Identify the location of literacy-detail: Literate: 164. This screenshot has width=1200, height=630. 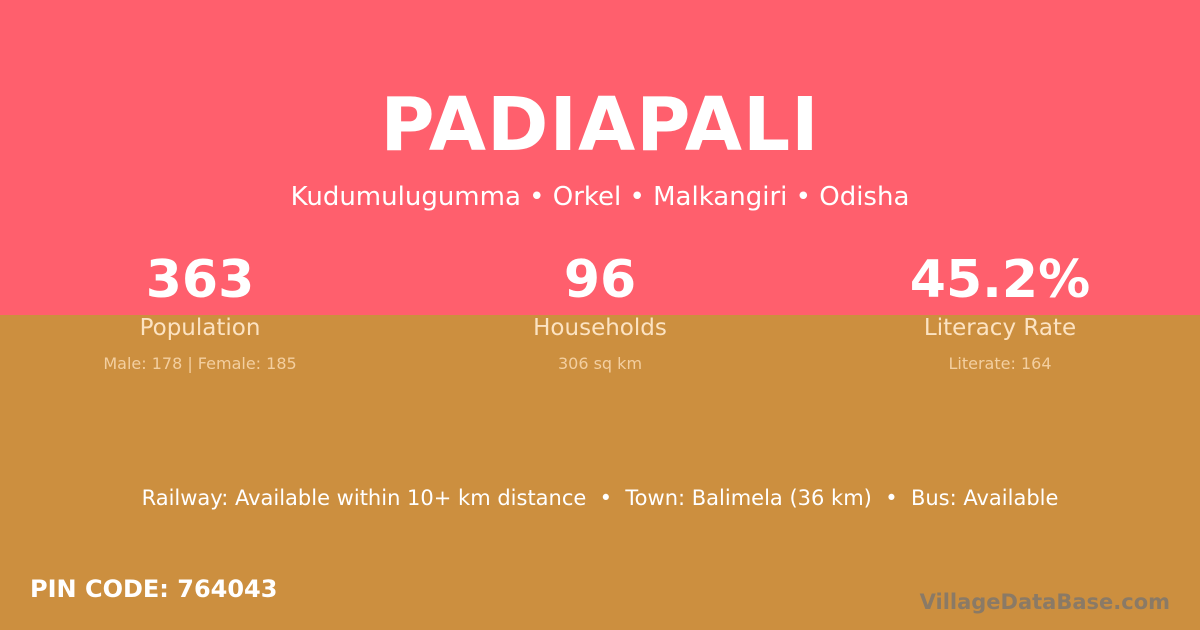
(1000, 363).